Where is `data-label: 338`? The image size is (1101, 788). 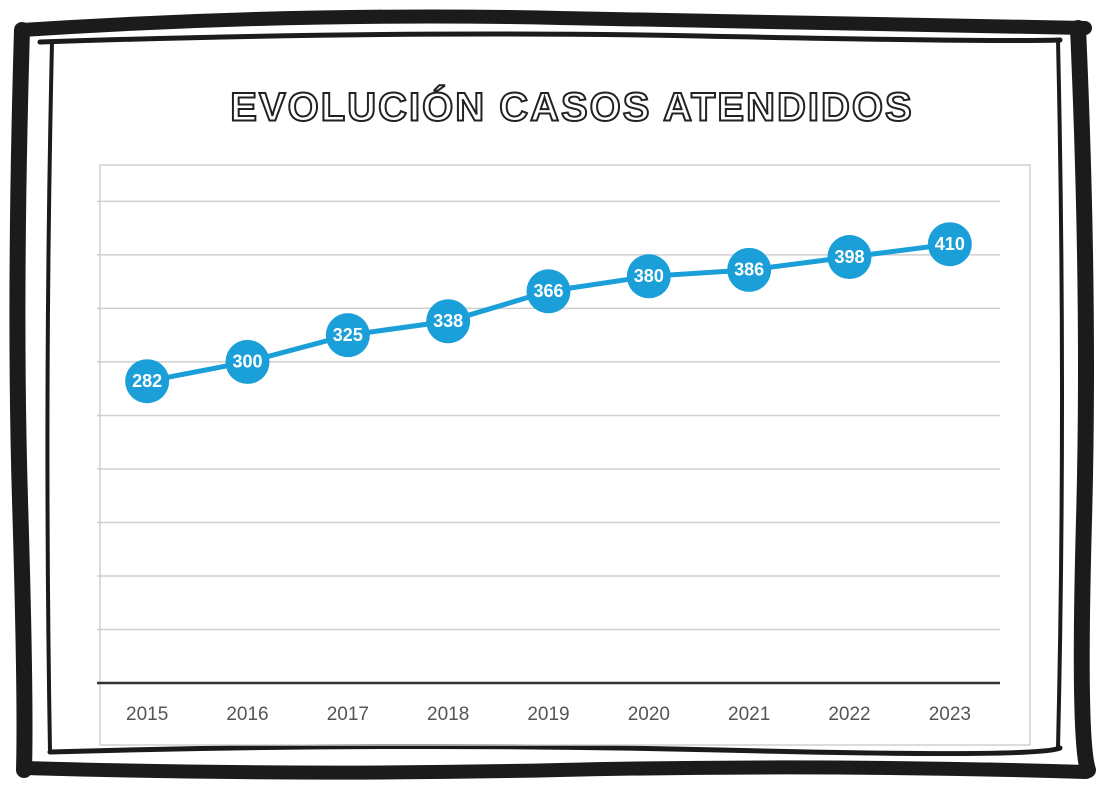
data-label: 338 is located at coordinates (448, 321).